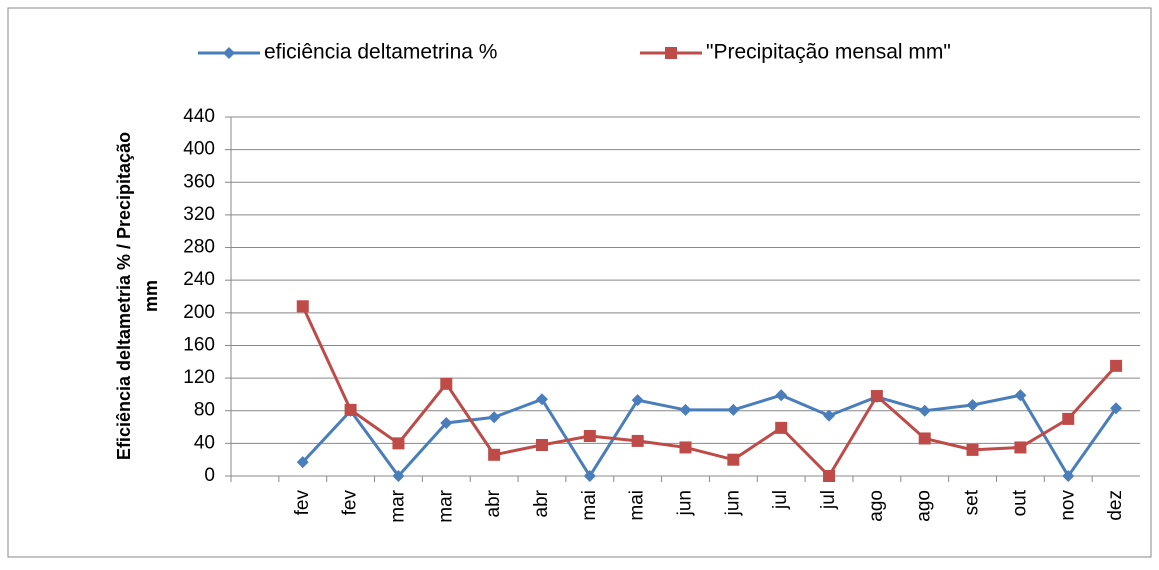 This screenshot has height=570, width=1159. What do you see at coordinates (151, 296) in the screenshot?
I see `y-axis-title: mm` at bounding box center [151, 296].